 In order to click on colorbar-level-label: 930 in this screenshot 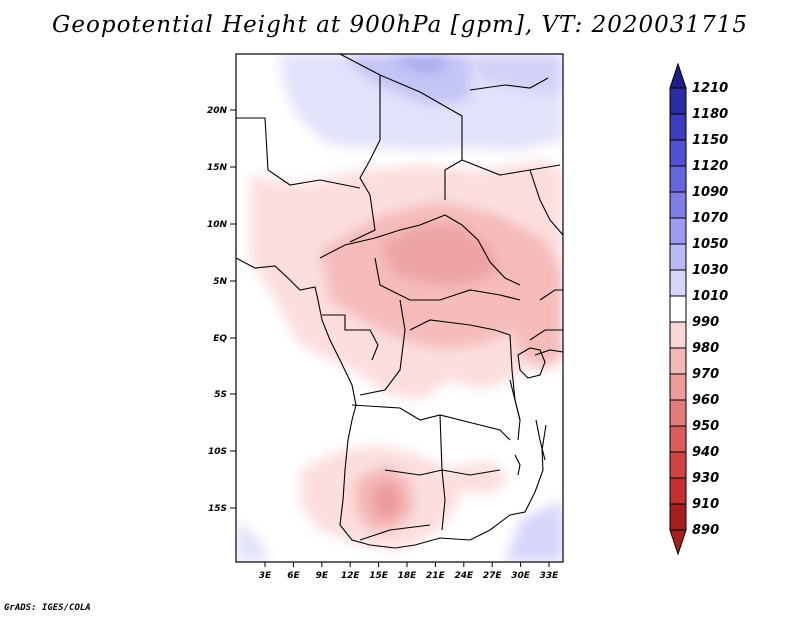, I will do `click(705, 478)`.